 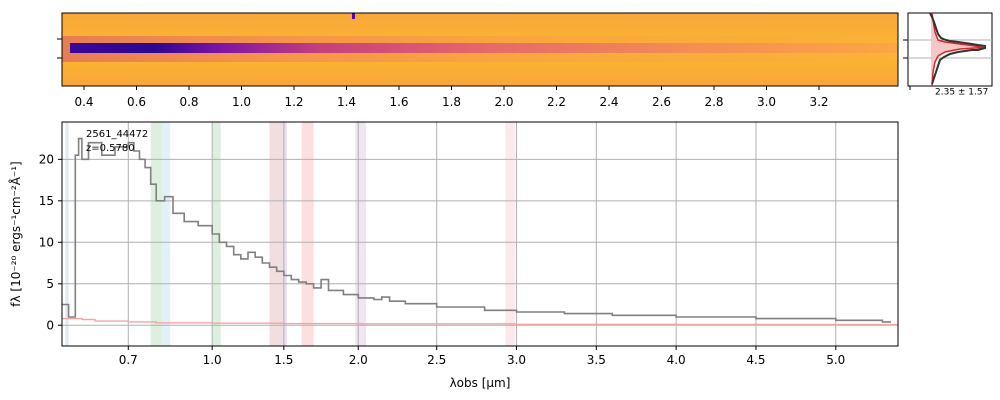 I want to click on heatmap-xtick-label: 1.4, so click(x=346, y=102).